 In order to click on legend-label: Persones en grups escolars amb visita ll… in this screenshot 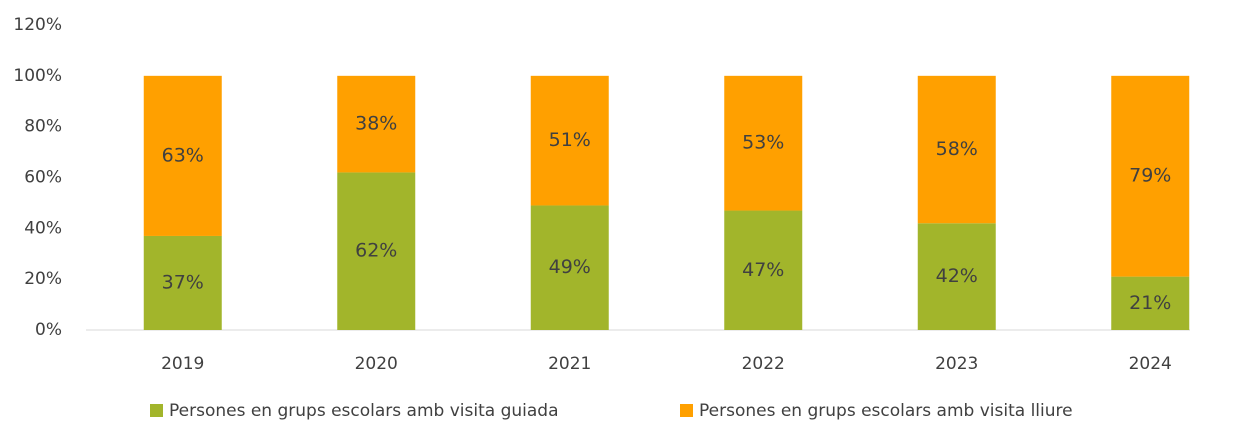, I will do `click(886, 411)`.